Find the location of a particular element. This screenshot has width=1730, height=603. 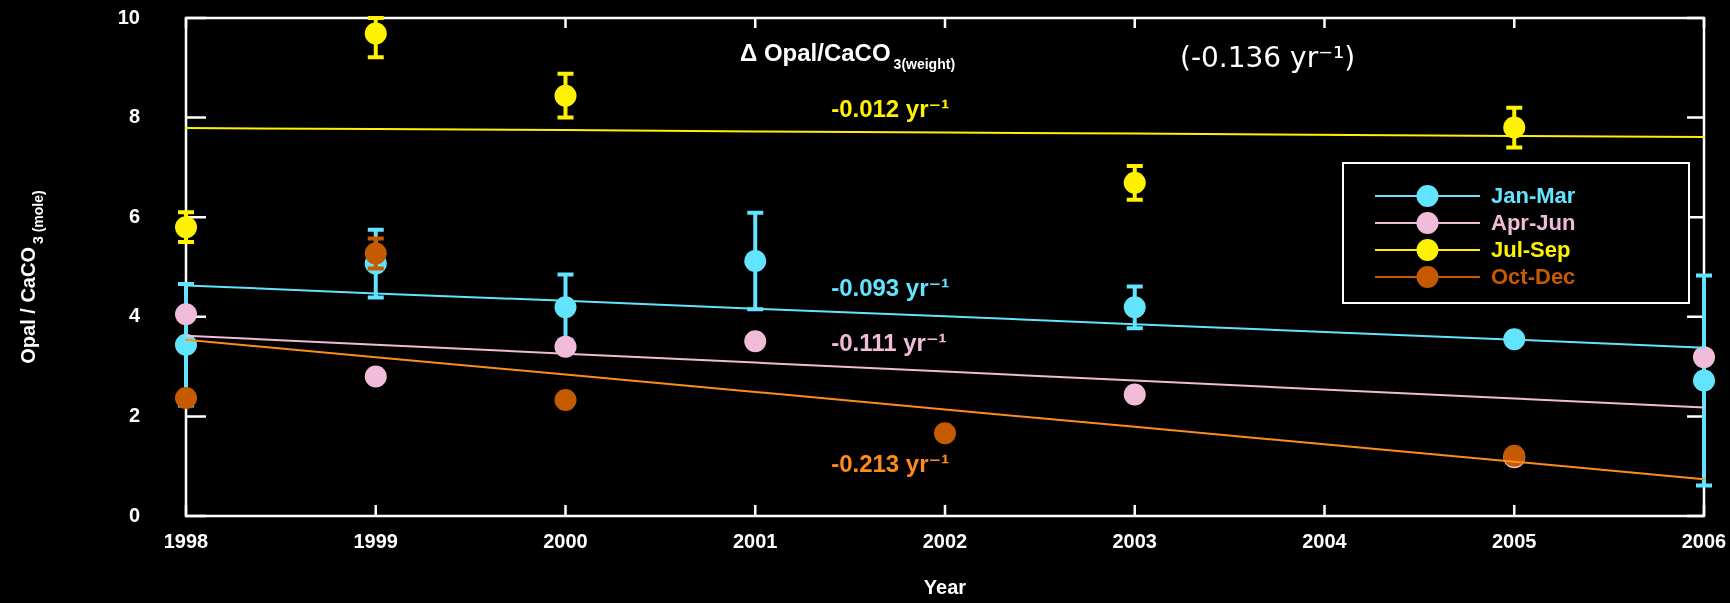

x-tick-label: 2005 is located at coordinates (1514, 540).